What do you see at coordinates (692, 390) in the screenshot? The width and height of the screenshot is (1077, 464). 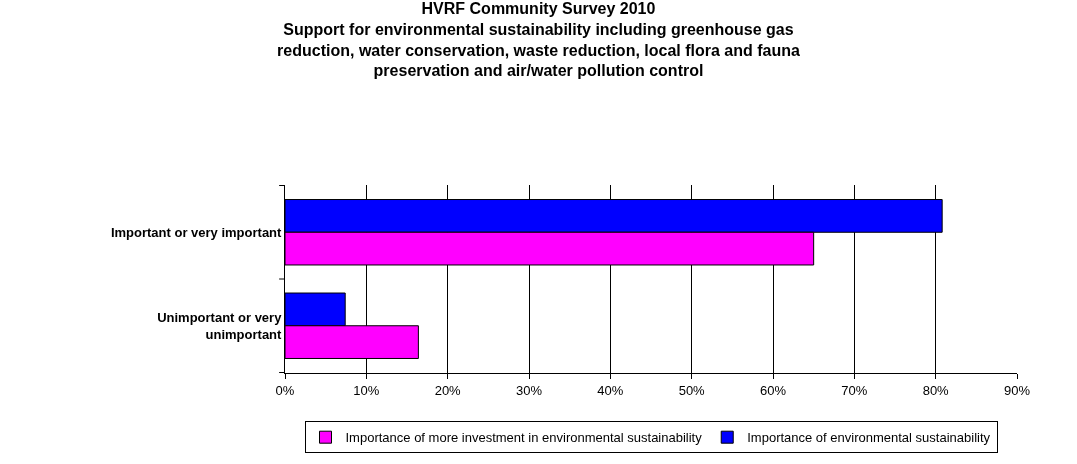 I see `x-tick-label: 50%` at bounding box center [692, 390].